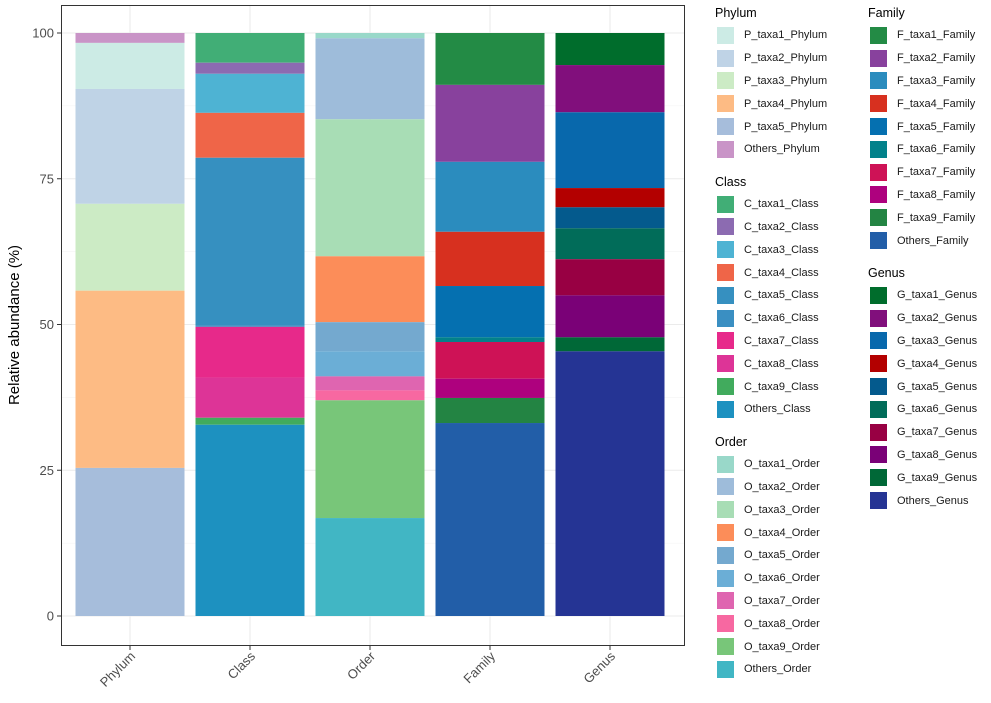  I want to click on bar-family, so click(490, 324).